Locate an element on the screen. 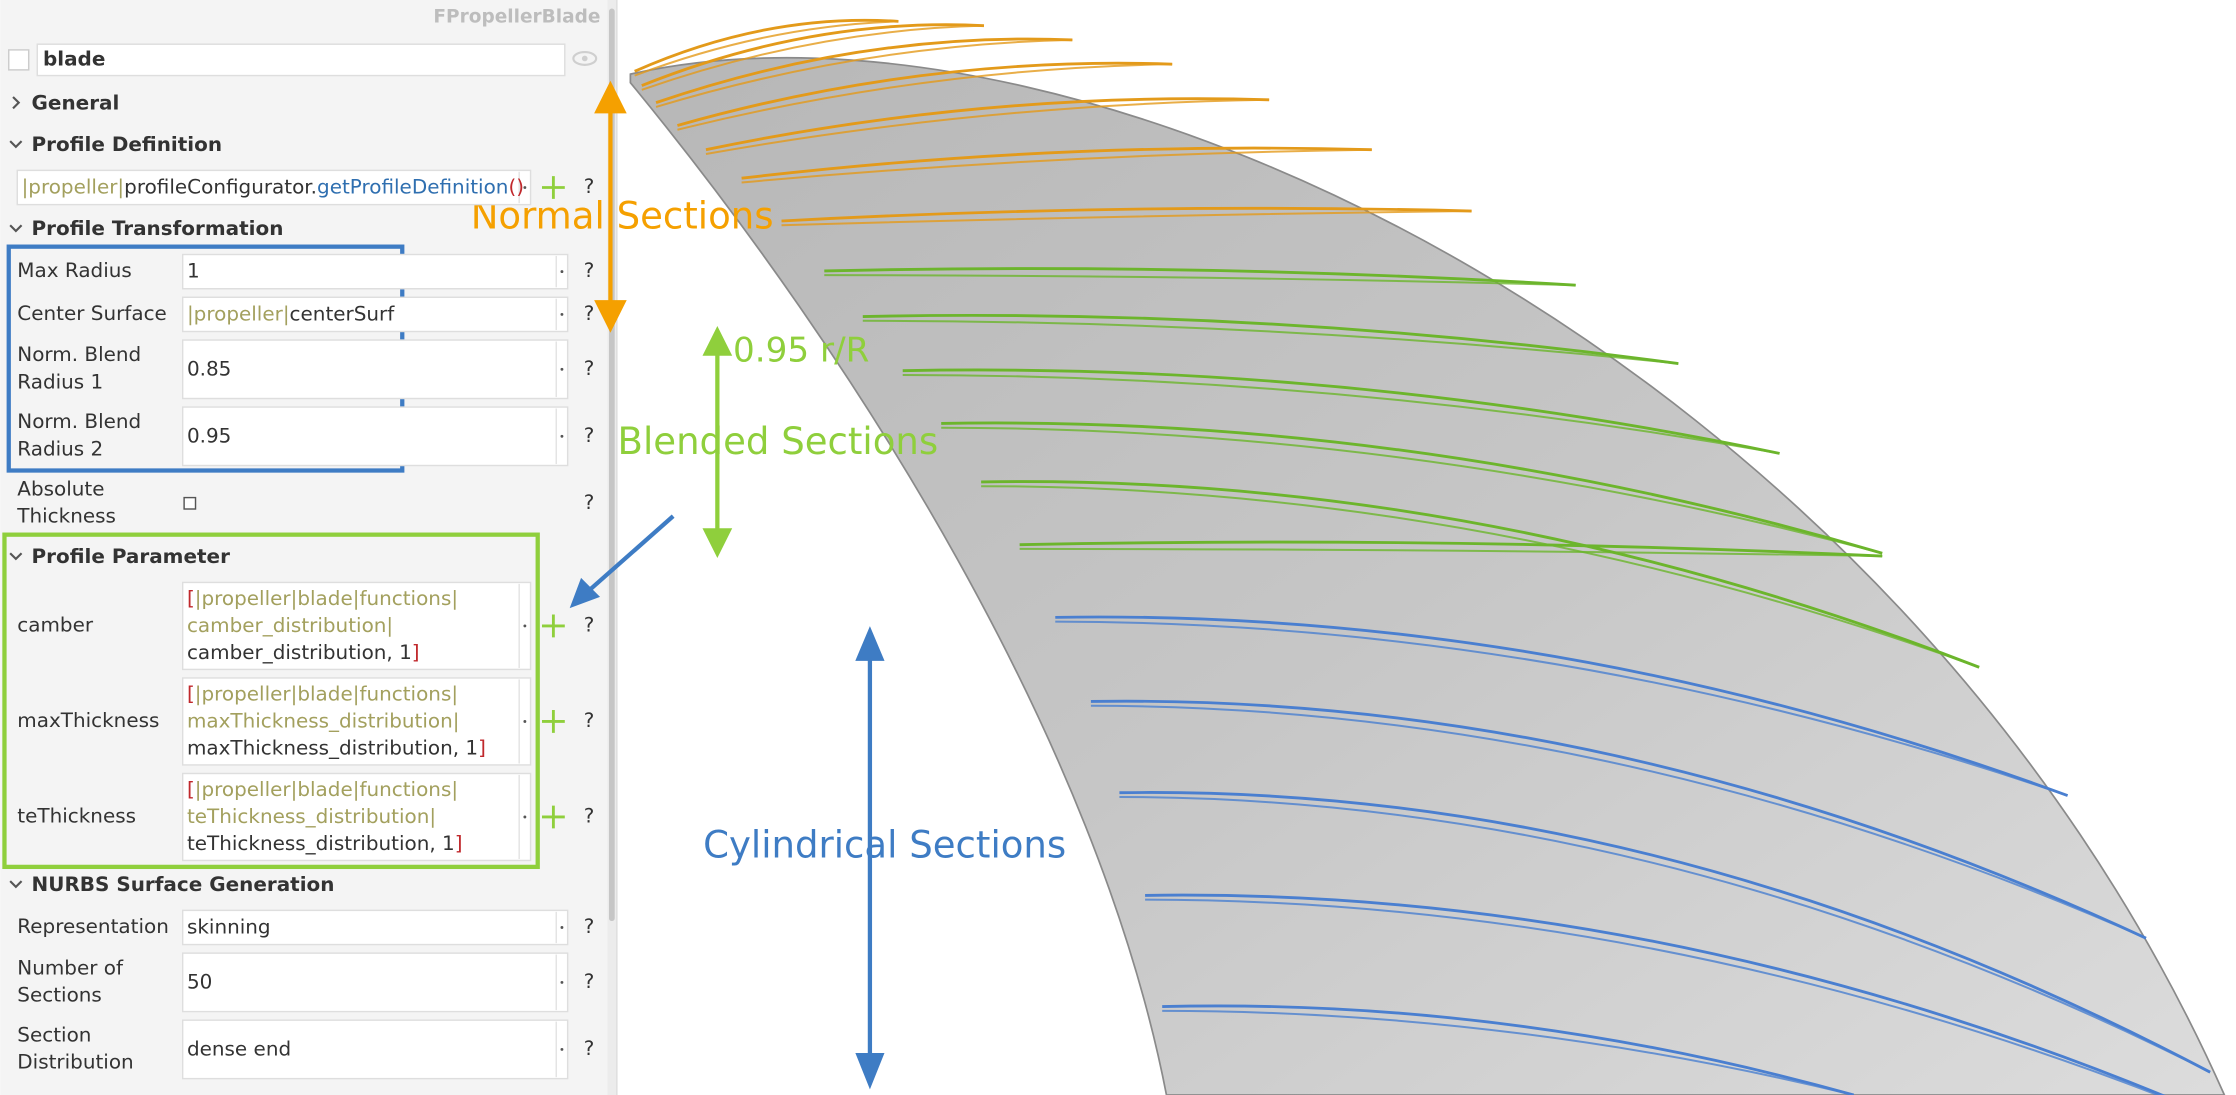  class-name: FPropellerBlade is located at coordinates (516, 17).